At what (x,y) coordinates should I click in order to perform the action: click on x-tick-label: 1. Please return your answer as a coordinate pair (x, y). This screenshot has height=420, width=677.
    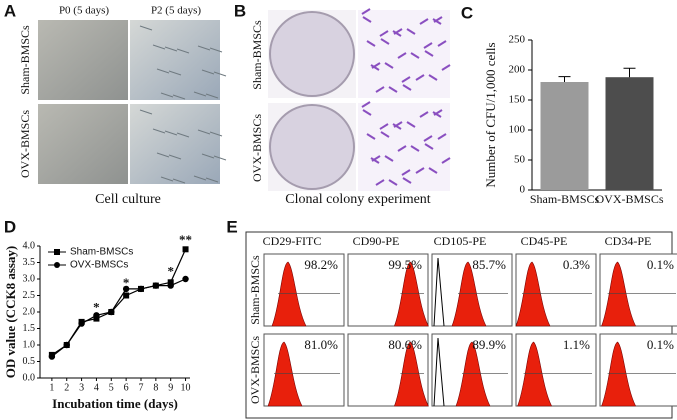
    Looking at the image, I should click on (51, 387).